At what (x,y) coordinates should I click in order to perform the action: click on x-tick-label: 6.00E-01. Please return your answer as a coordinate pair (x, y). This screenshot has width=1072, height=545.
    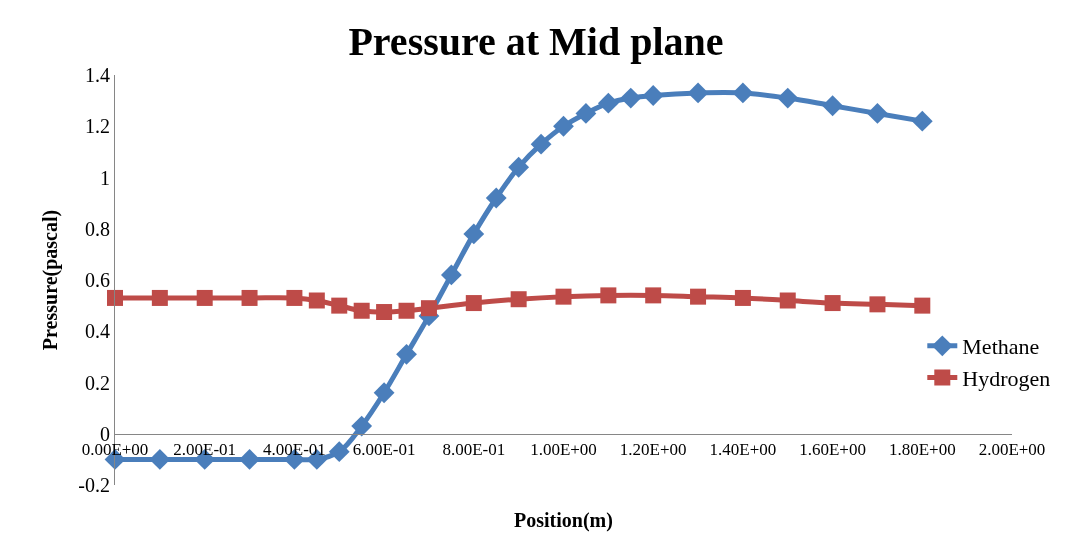
    Looking at the image, I should click on (384, 450).